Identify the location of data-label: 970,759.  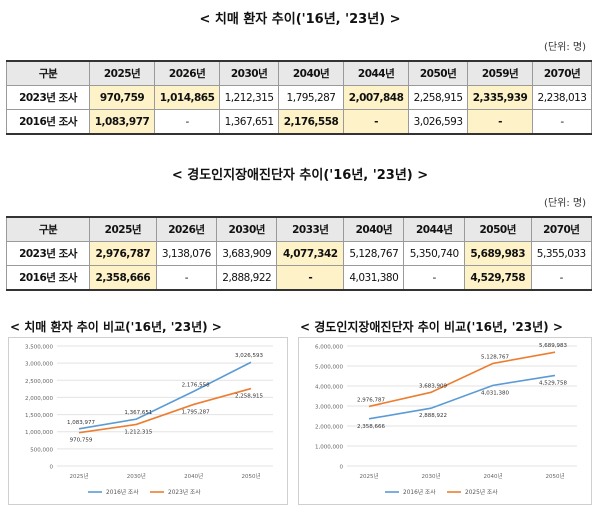
(81, 441).